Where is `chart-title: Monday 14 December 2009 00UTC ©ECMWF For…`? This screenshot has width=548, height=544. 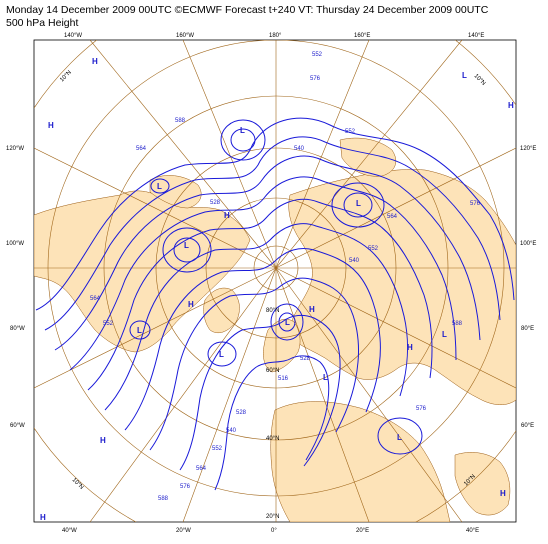
chart-title: Monday 14 December 2009 00UTC ©ECMWF For… is located at coordinates (247, 10).